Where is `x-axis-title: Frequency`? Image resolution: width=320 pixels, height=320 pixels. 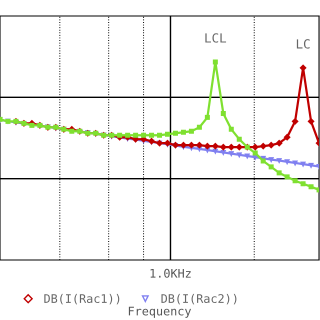 x-axis-title: Frequency is located at coordinates (160, 312).